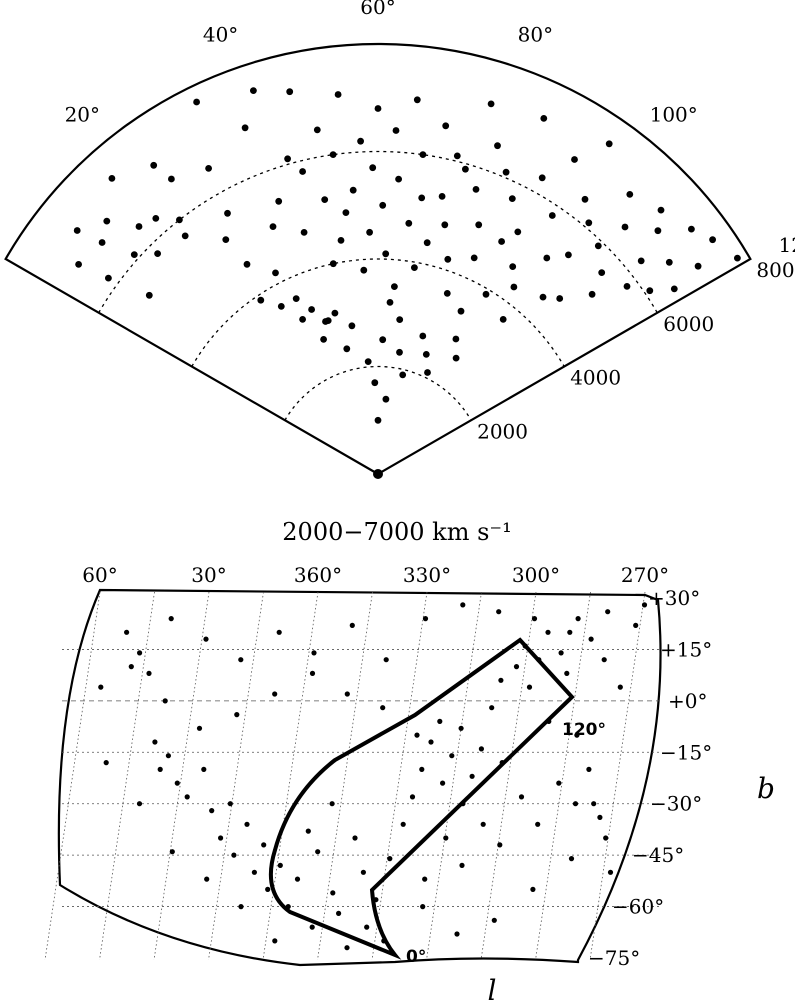 The image size is (795, 1006). Describe the element at coordinates (614, 958) in the screenshot. I see `sky-y-tick-label: −75°` at that location.